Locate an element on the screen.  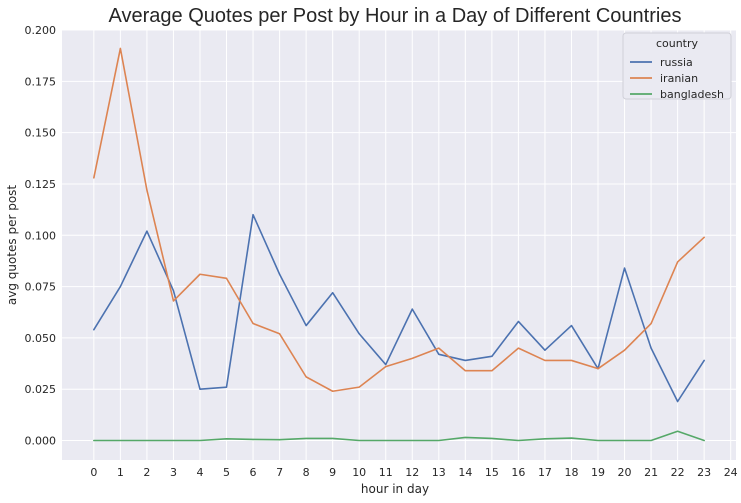
x-tick-labels: 0 1 2 3 4 5 6 7 8 9 10 11 12 13 14 15 16 17 18 19 20 21 22 23 24 is located at coordinates (413, 472).